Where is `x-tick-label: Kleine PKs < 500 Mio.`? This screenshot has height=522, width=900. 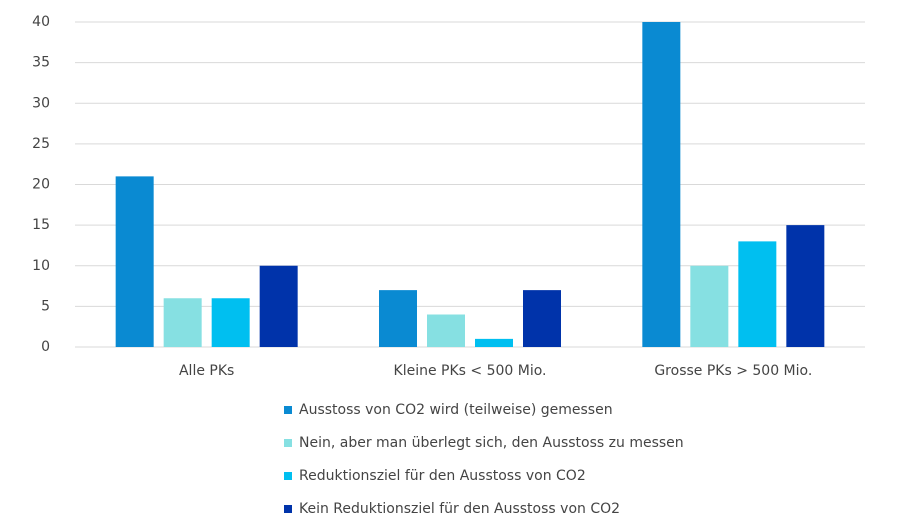 x-tick-label: Kleine PKs < 500 Mio. is located at coordinates (470, 371).